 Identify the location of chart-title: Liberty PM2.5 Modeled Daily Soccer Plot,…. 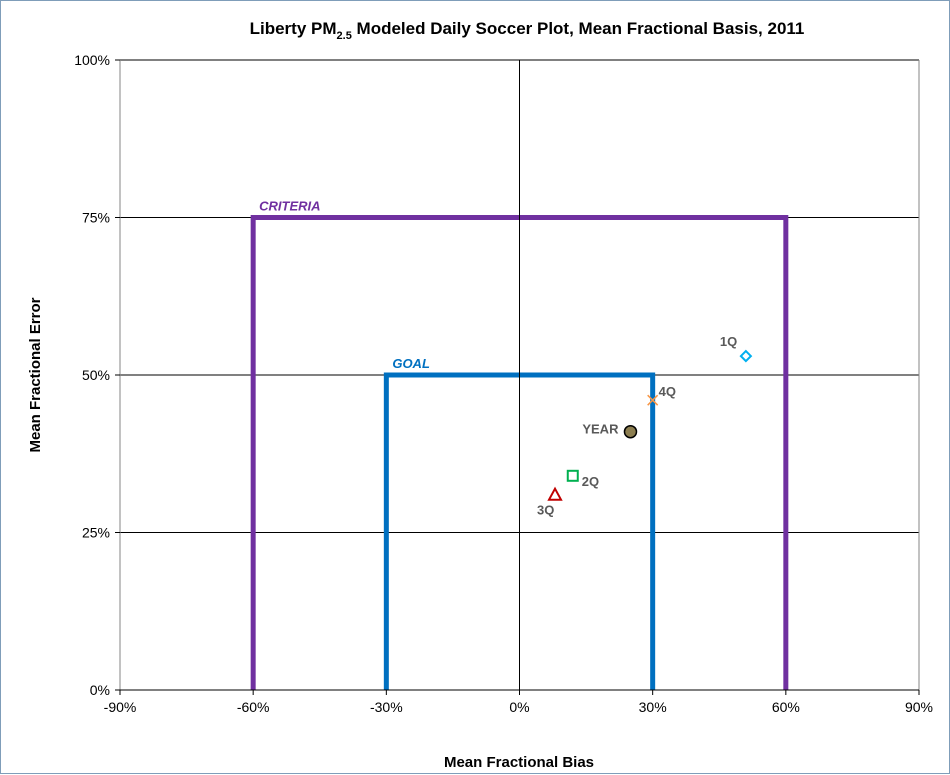
(527, 30).